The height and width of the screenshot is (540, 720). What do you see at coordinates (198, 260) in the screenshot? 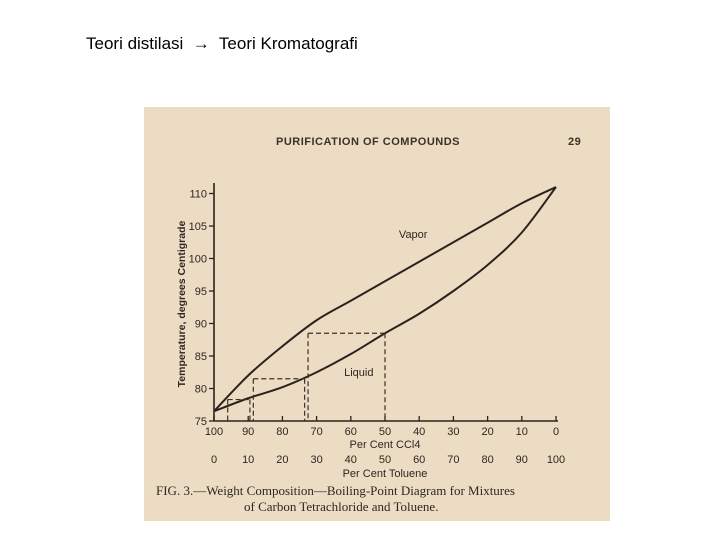
I see `y-tick-label: 100` at bounding box center [198, 260].